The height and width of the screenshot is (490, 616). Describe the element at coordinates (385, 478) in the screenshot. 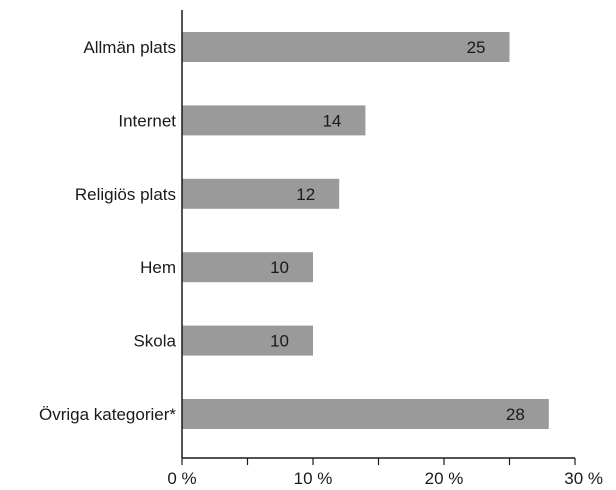

I see `x-tick-labels-group: 0 % 10 % 20 % 30 %` at that location.